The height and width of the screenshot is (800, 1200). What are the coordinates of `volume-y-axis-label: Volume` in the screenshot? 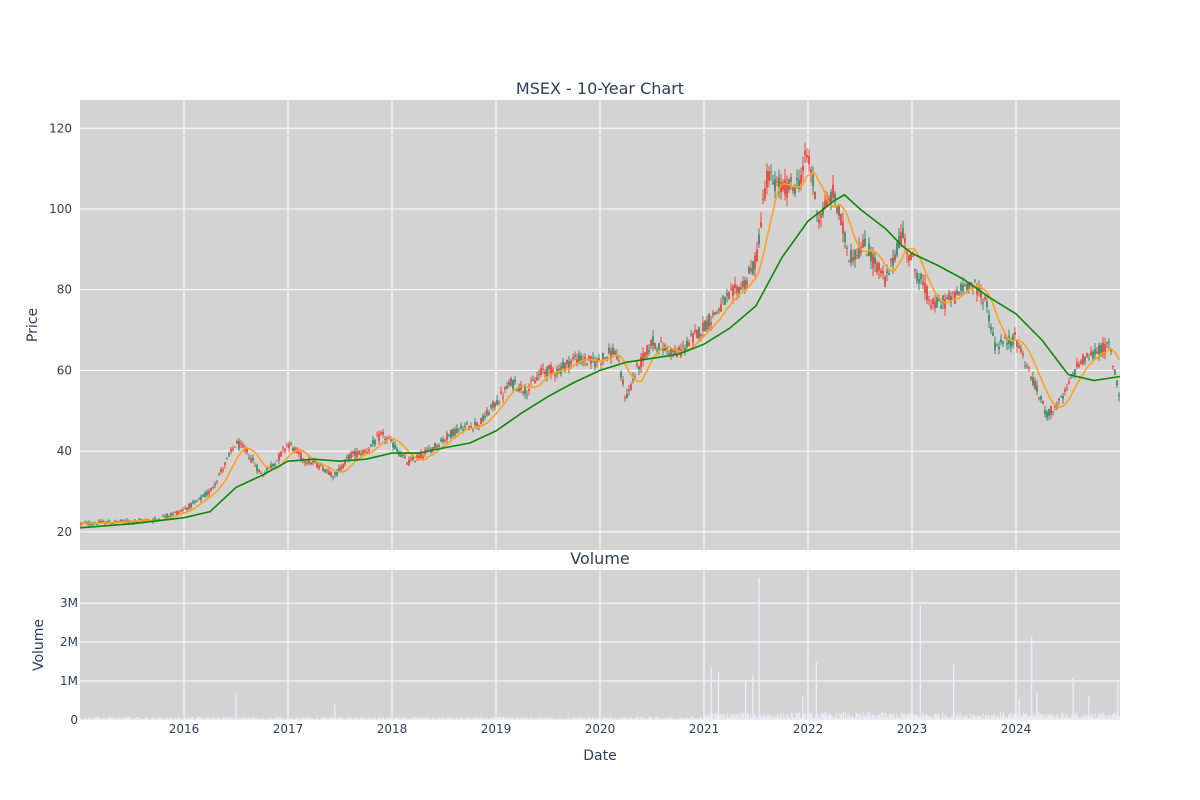 It's located at (39, 645).